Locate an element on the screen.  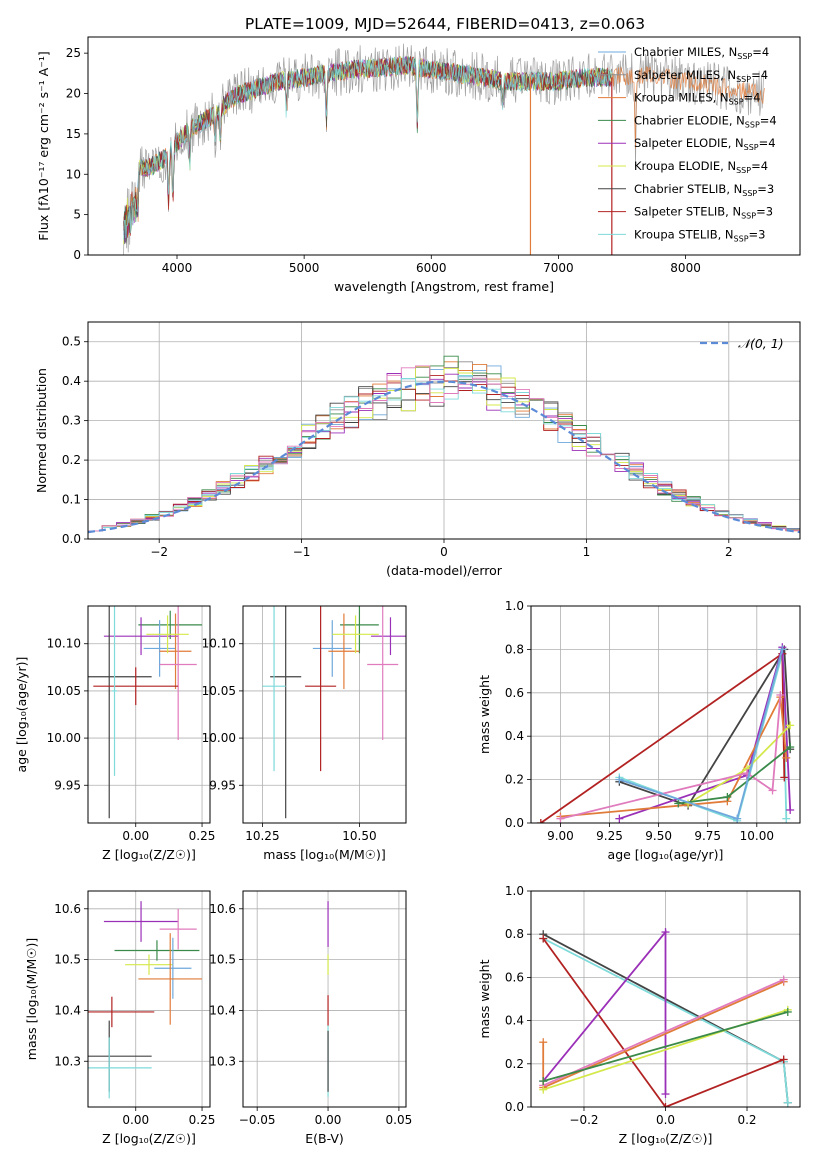
y-tick-label: 15 is located at coordinates (73, 134).